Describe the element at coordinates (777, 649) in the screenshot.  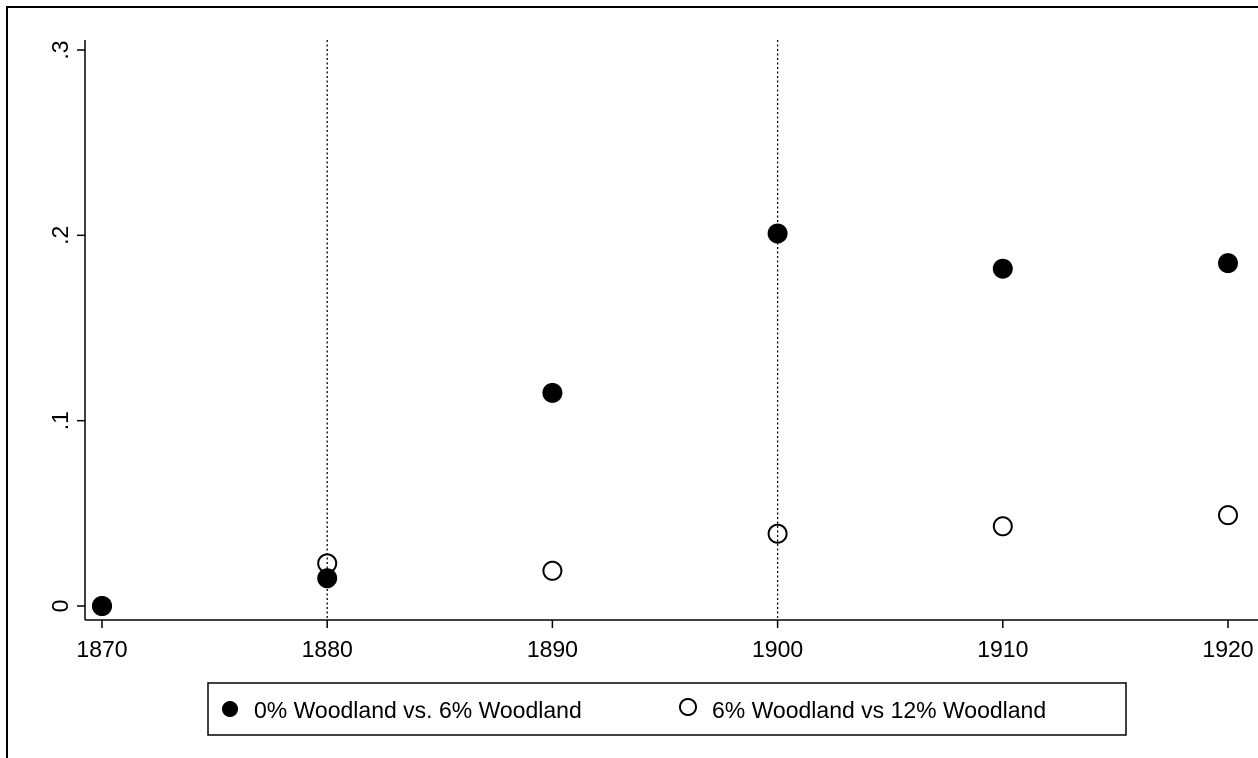
I see `x-tick-label-3: 1900` at that location.